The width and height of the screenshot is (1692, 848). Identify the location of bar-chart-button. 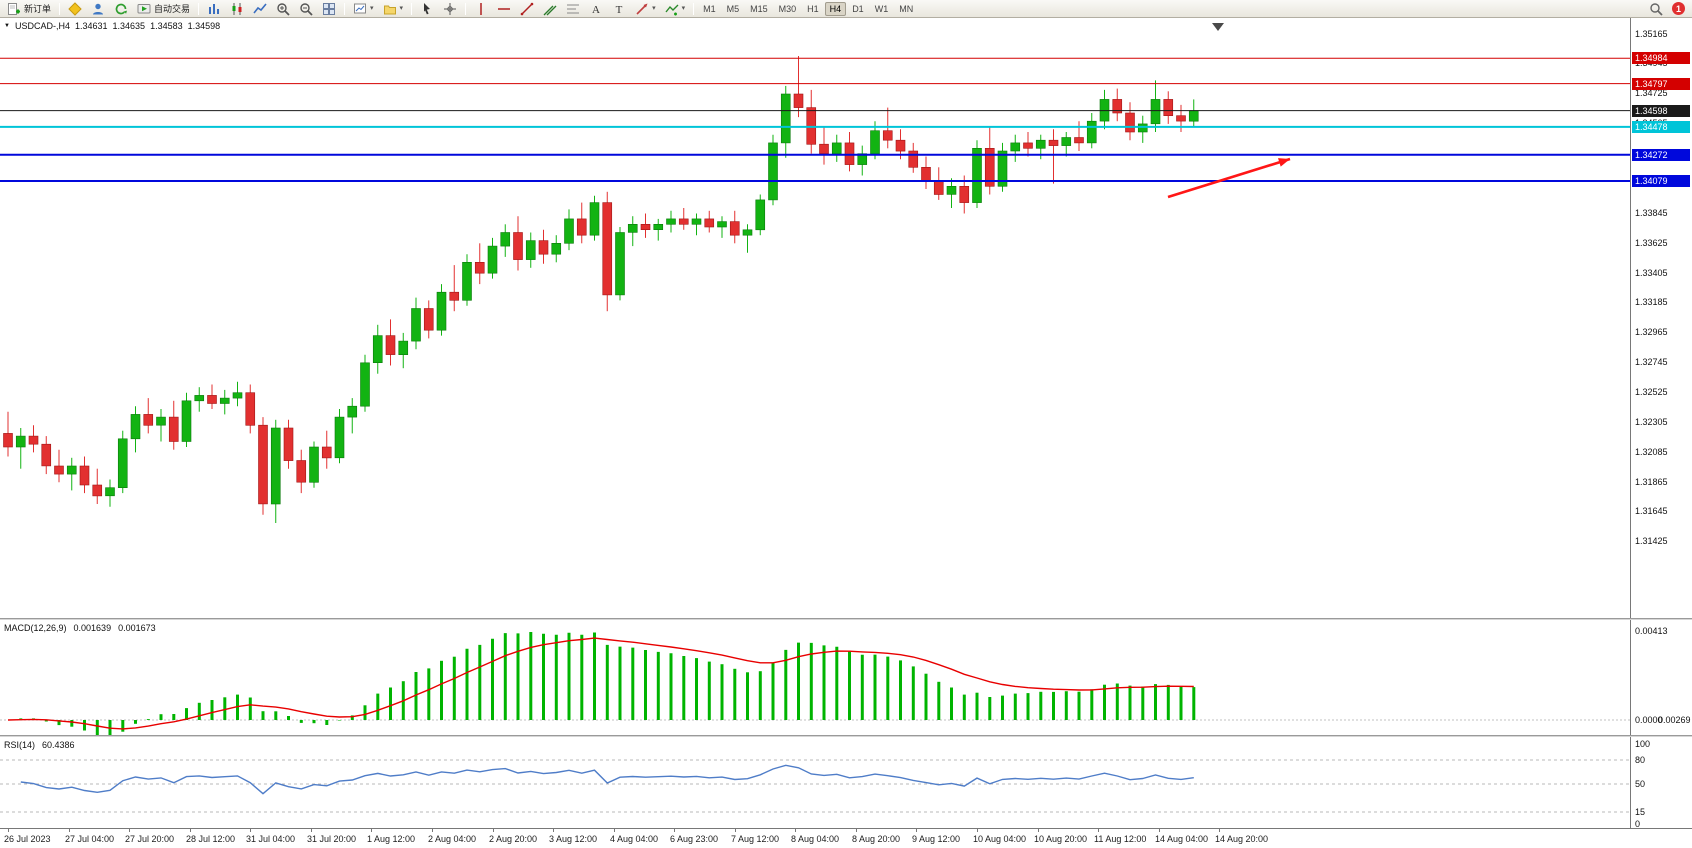
(214, 9).